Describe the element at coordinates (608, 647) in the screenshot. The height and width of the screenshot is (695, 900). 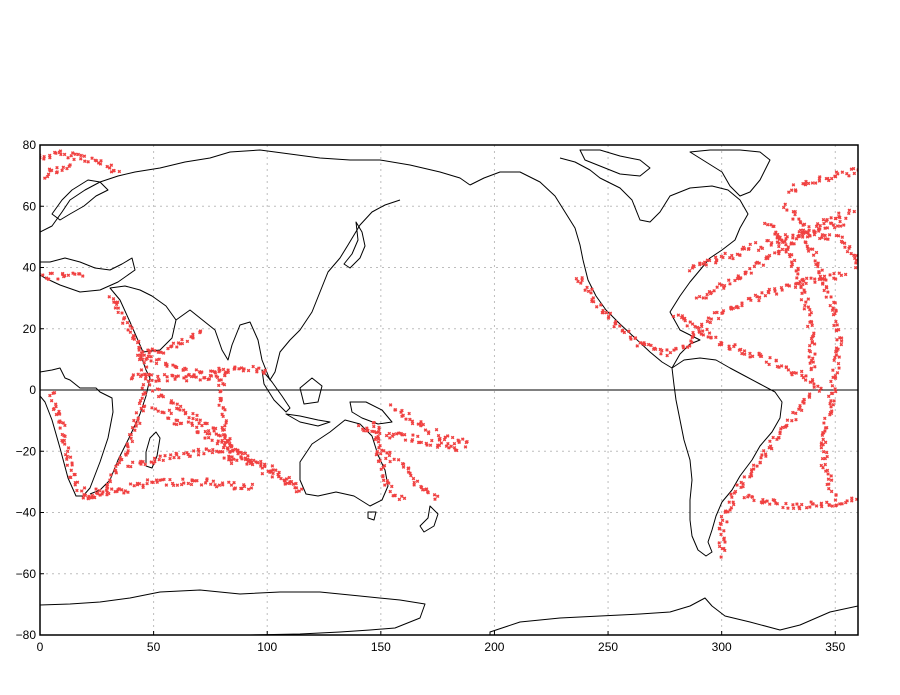
I see `x-tick-label-5: 250` at that location.